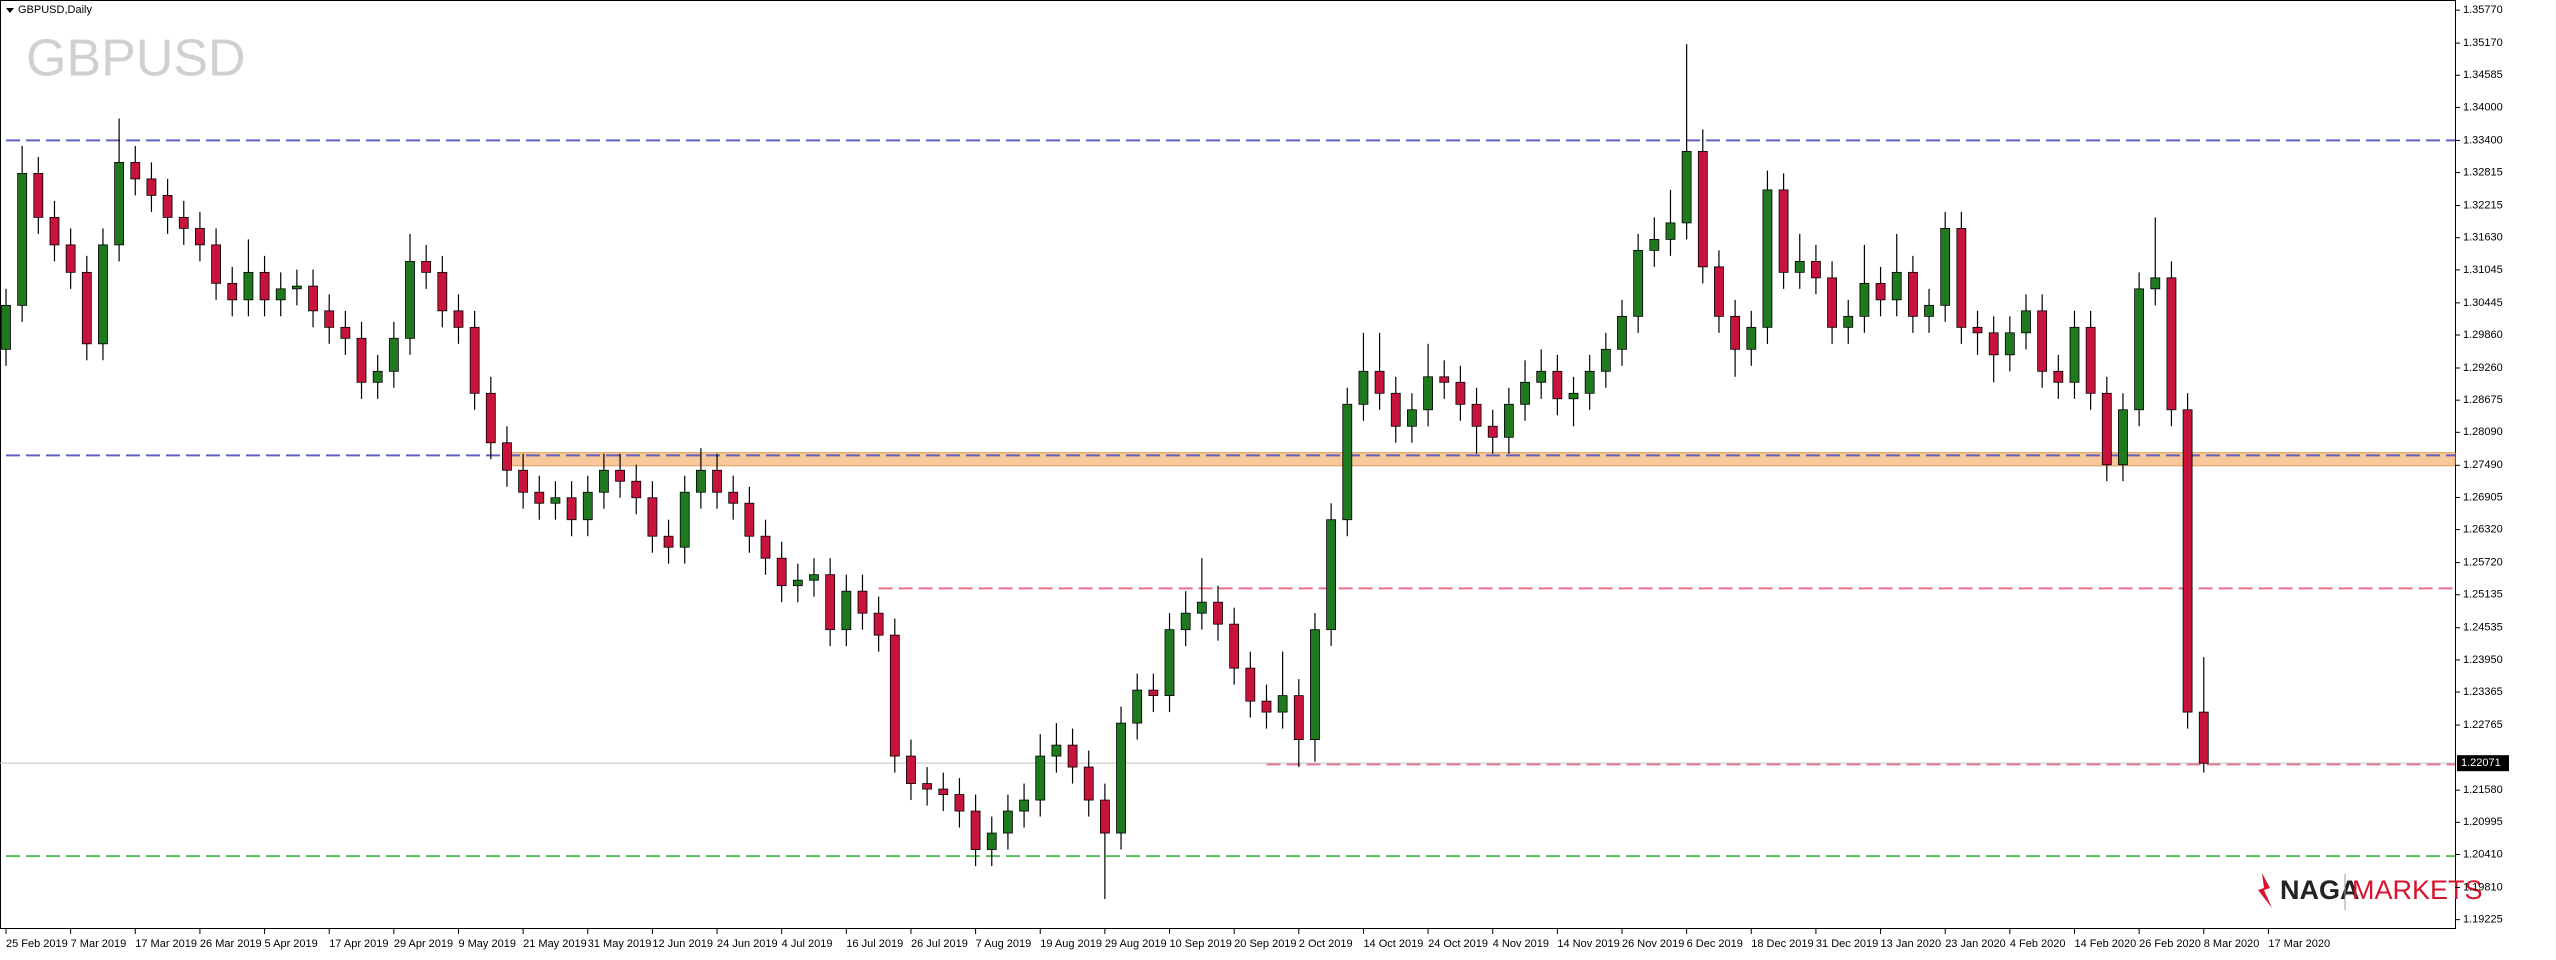 The width and height of the screenshot is (2556, 960). I want to click on x-tick-label: 7 Aug 2019, so click(1004, 944).